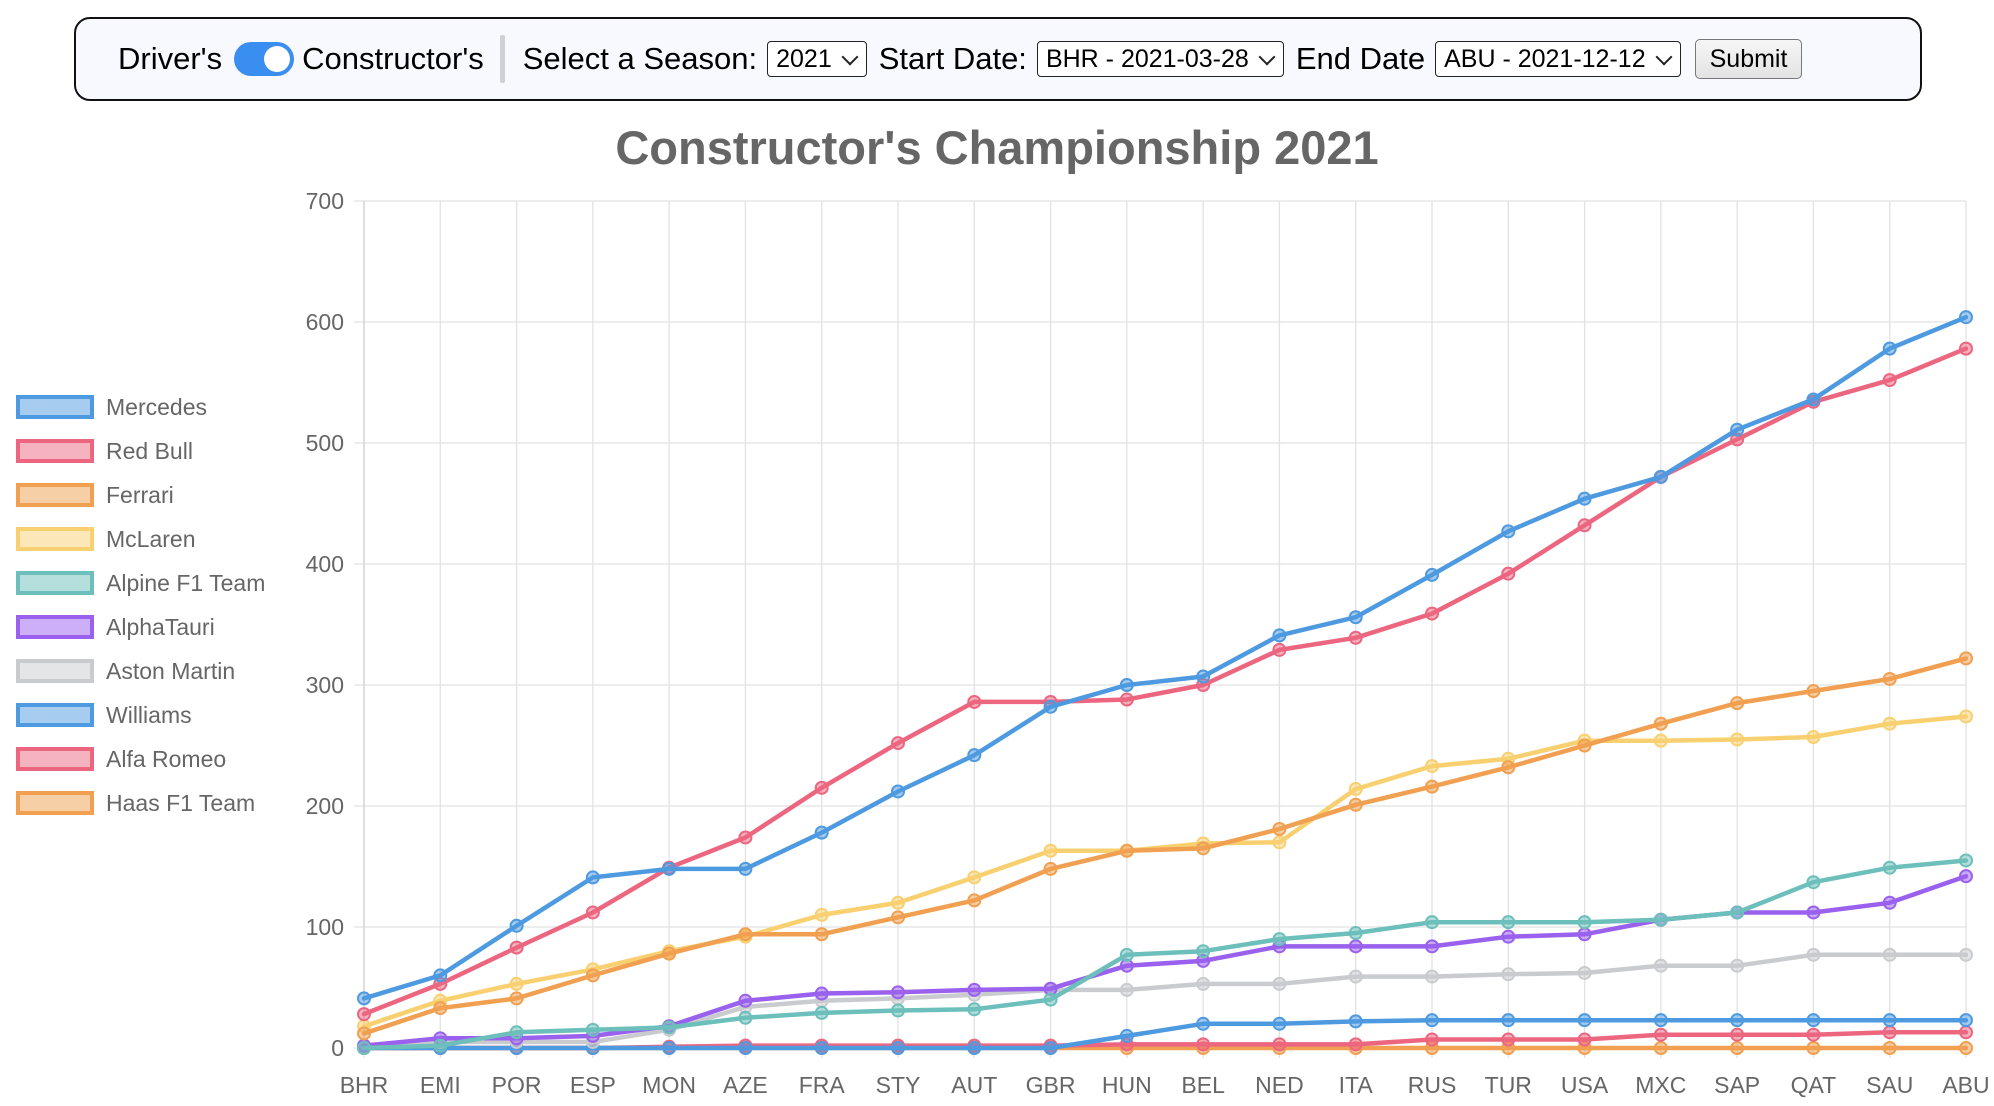 The height and width of the screenshot is (1106, 1994). I want to click on submit-button: Submit, so click(1748, 59).